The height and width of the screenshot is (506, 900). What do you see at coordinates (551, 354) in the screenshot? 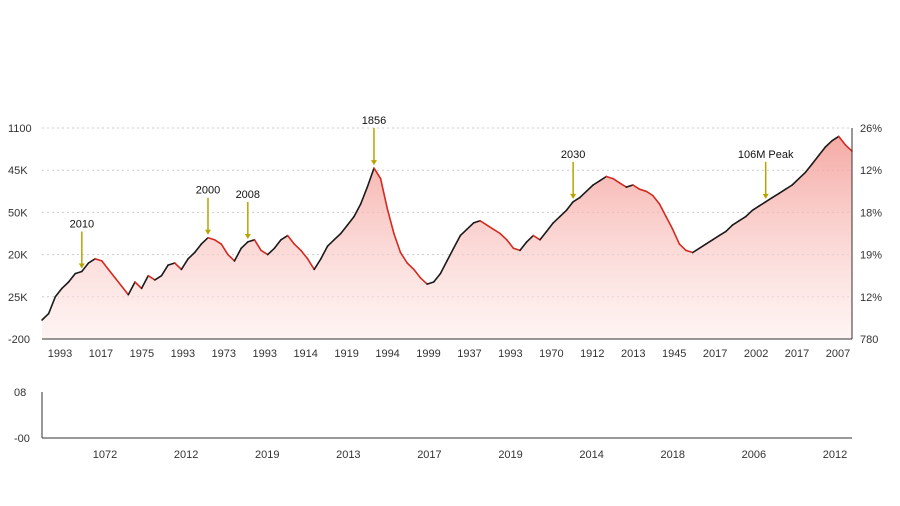
I see `x-tick-label: 1970` at bounding box center [551, 354].